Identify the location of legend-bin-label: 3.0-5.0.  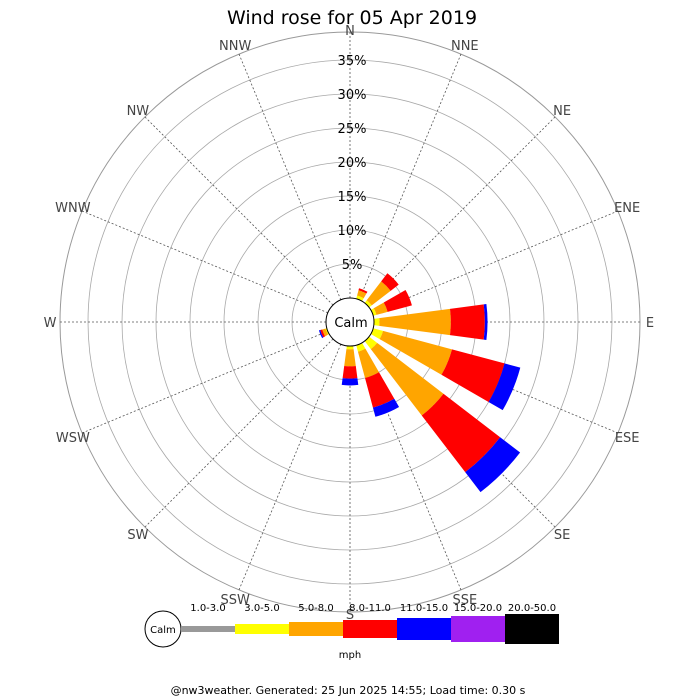
(261, 608).